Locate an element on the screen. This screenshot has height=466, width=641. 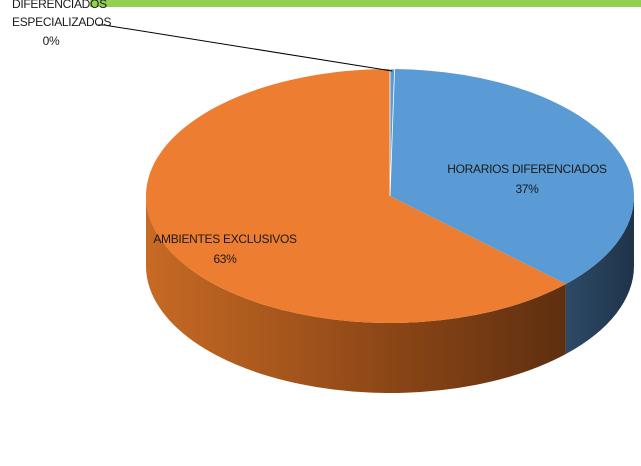
label-ambientes-name: AMBIENTES EXCLUSIVOS is located at coordinates (225, 239).